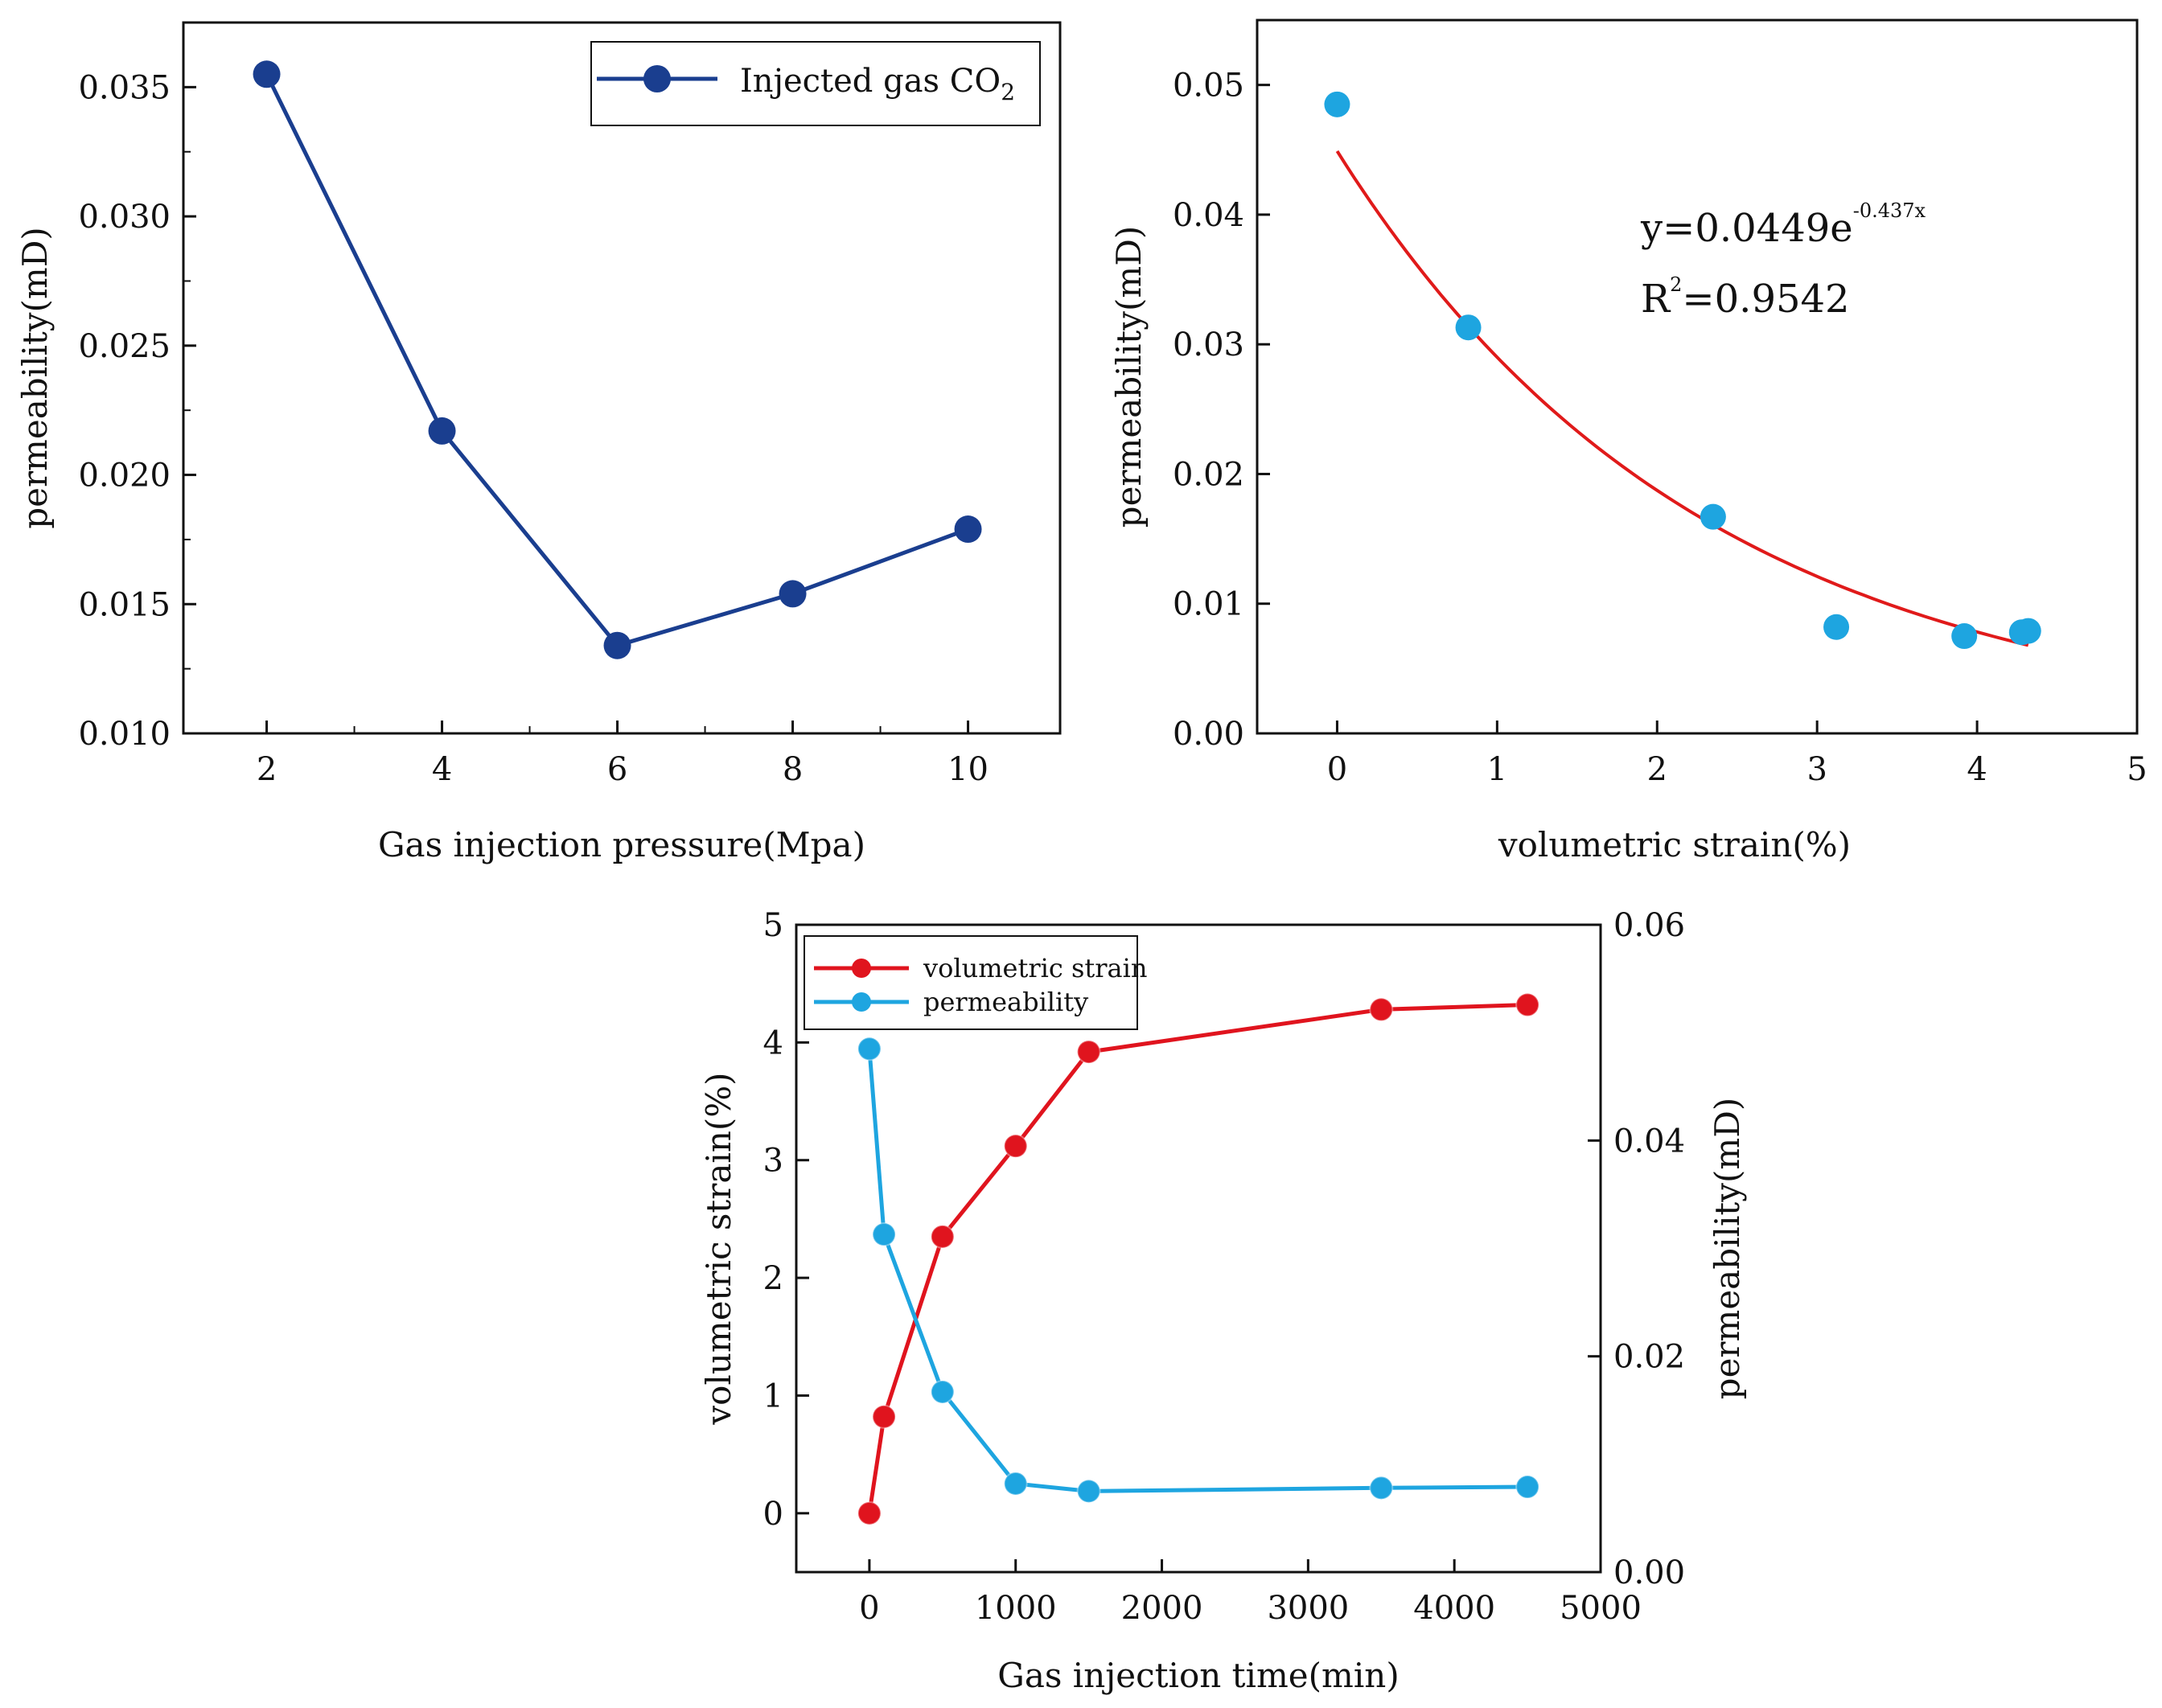  What do you see at coordinates (1676, 284) in the screenshot?
I see `r-squared-superscript: 2` at bounding box center [1676, 284].